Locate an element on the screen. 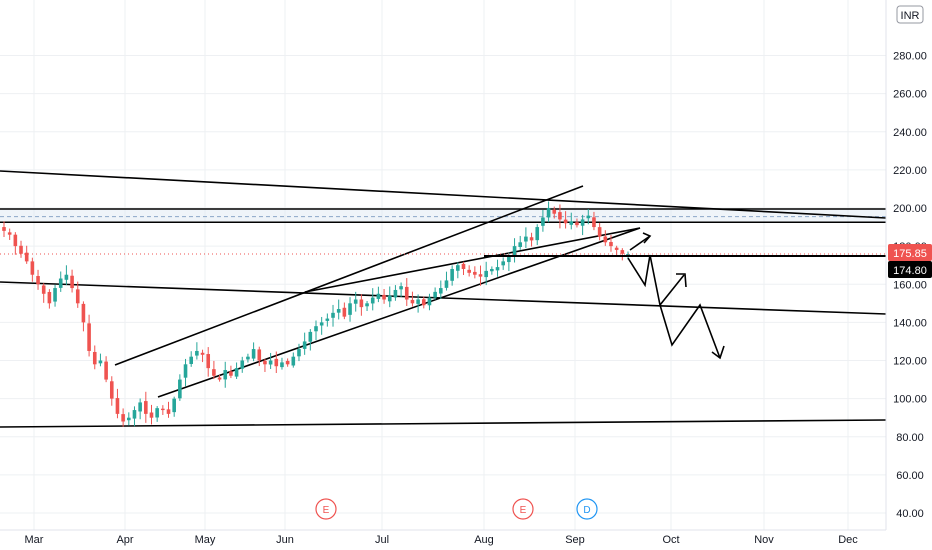  event-marker: D is located at coordinates (587, 509).